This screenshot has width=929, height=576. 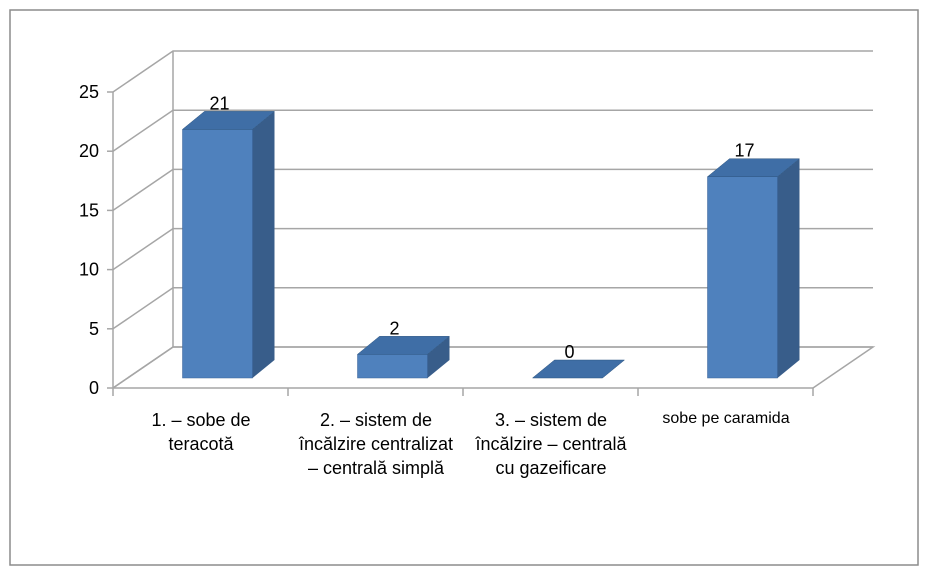 I want to click on y-tick-label: 20, so click(x=89, y=151).